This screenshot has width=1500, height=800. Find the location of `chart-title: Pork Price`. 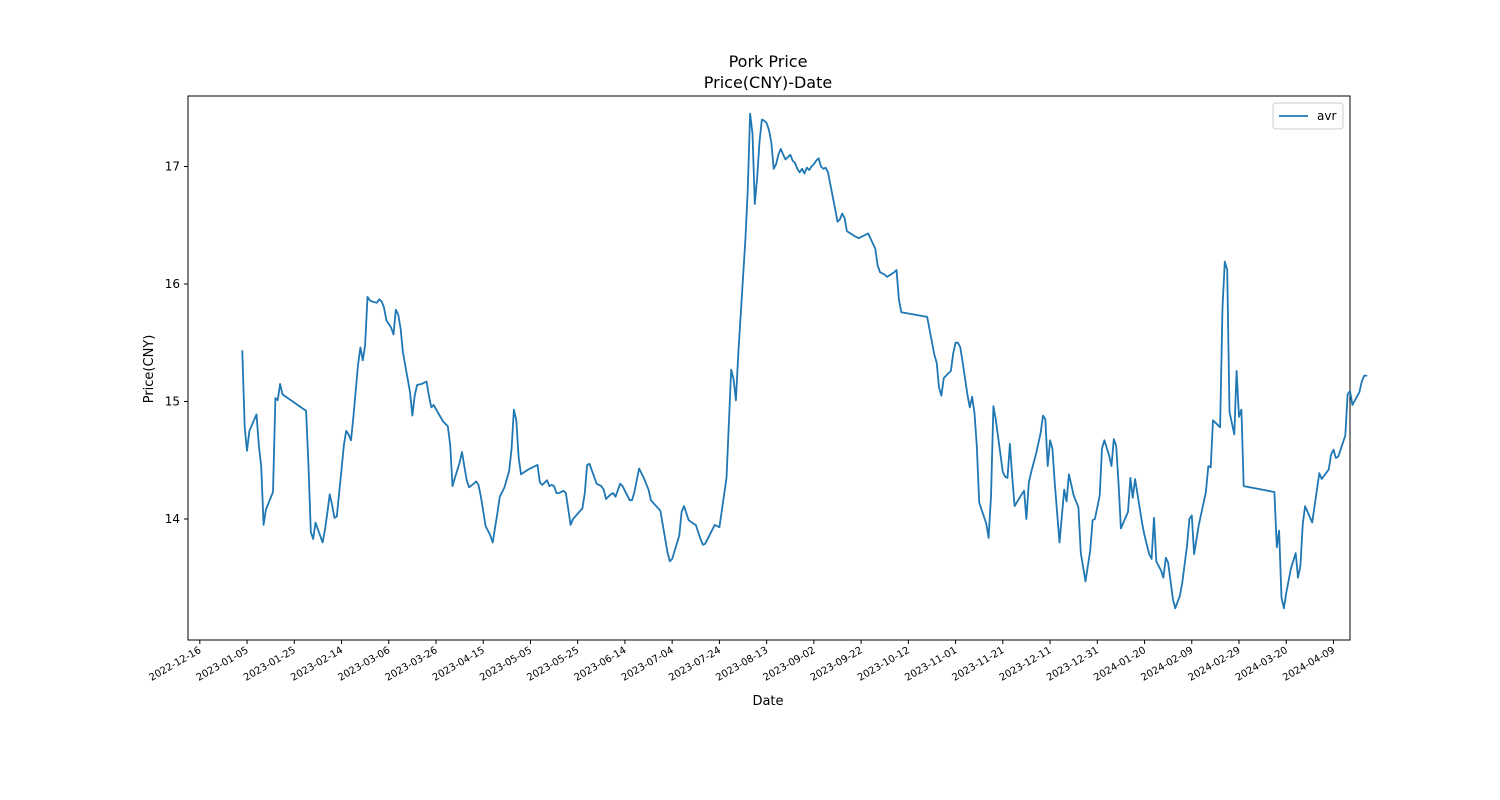

chart-title: Pork Price is located at coordinates (768, 61).